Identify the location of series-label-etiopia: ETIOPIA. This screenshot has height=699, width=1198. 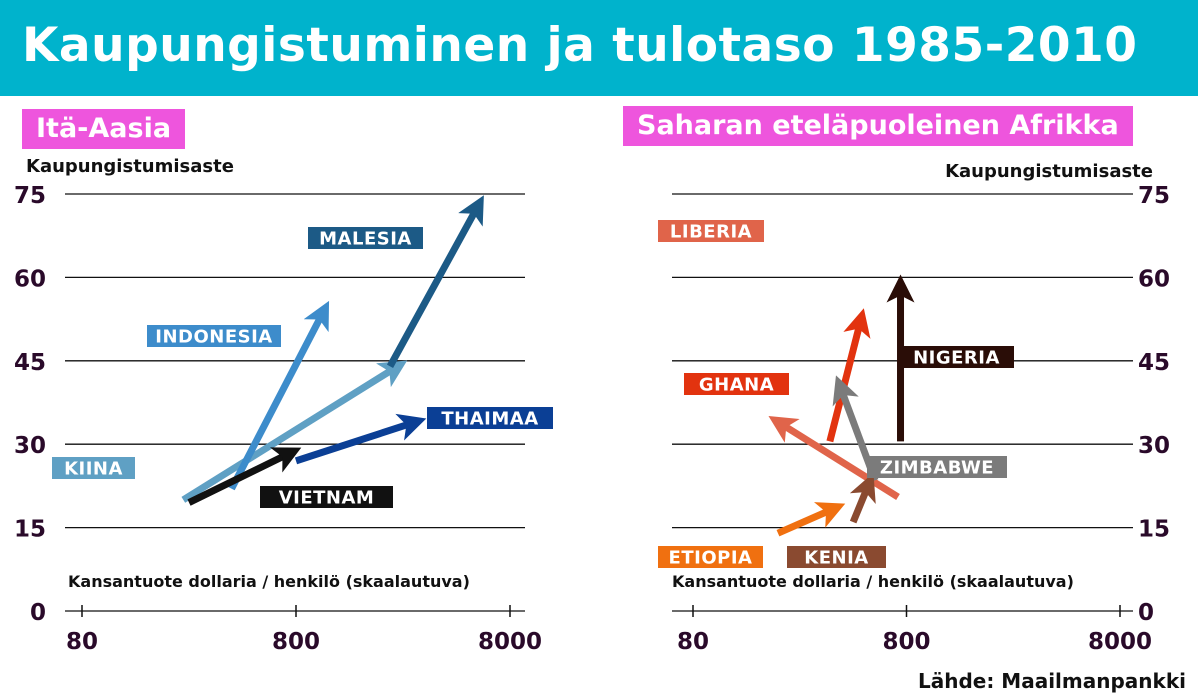
(711, 558).